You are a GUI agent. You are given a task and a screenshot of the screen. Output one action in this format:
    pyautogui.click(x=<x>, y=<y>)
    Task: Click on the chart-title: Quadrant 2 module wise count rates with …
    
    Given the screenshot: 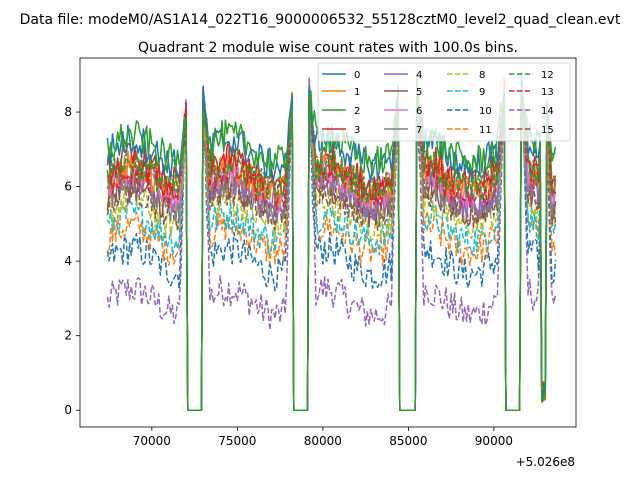 What is the action you would take?
    pyautogui.click(x=328, y=48)
    